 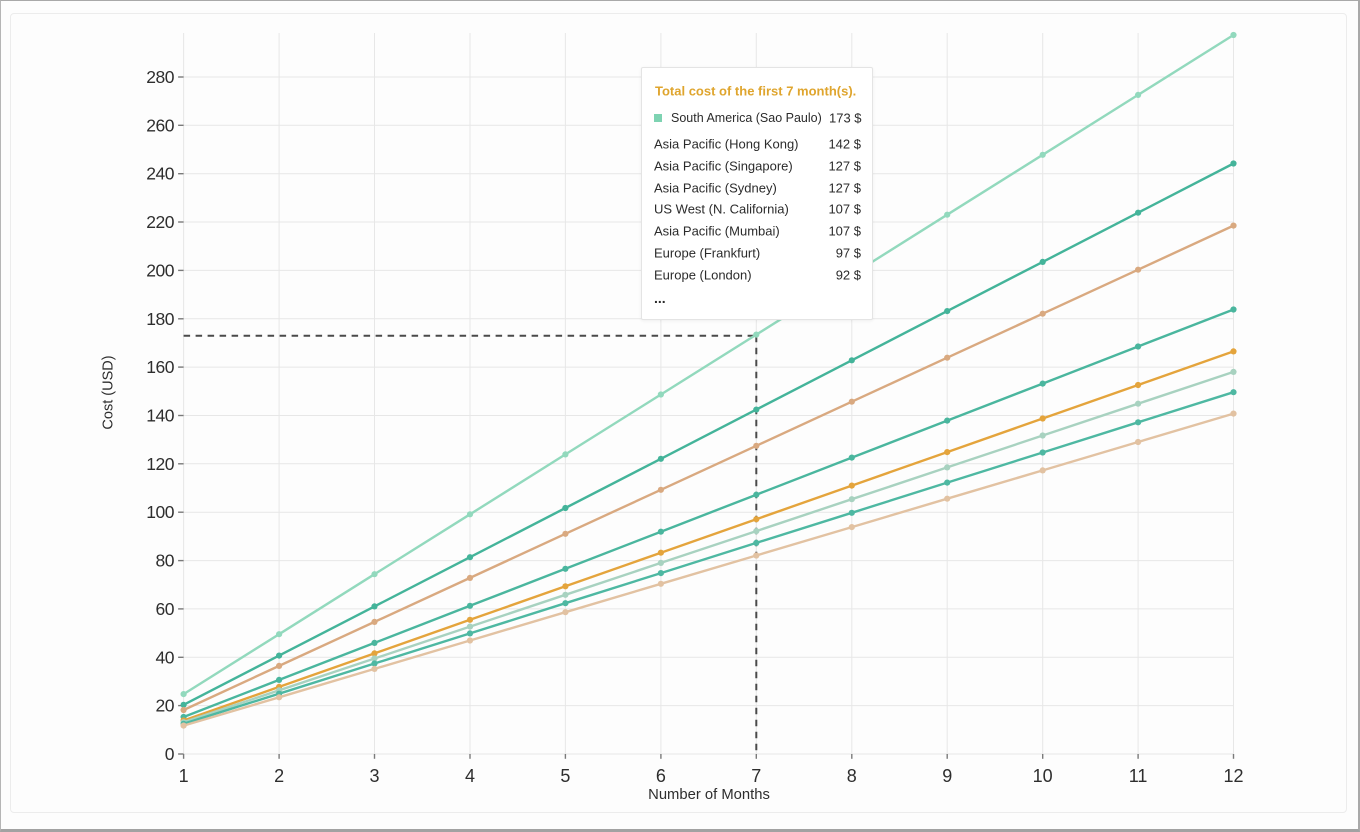 I want to click on svg-text: 240, so click(x=160, y=174).